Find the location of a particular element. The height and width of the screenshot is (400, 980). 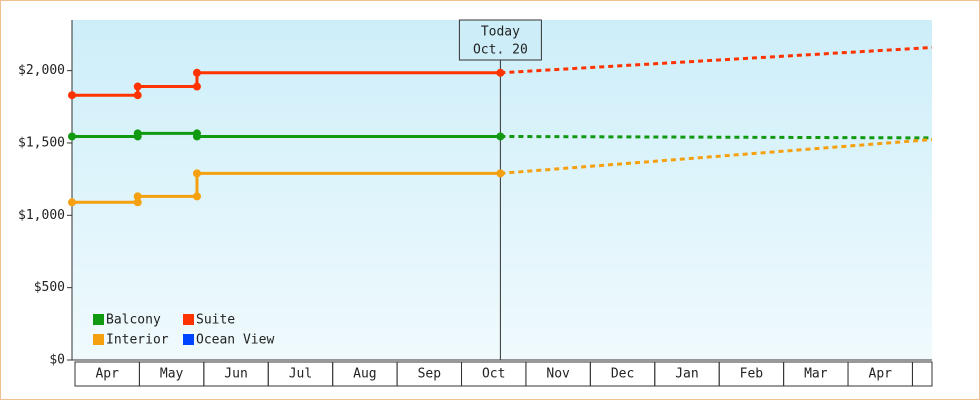

y-tick-label: $1,000 is located at coordinates (41, 215).